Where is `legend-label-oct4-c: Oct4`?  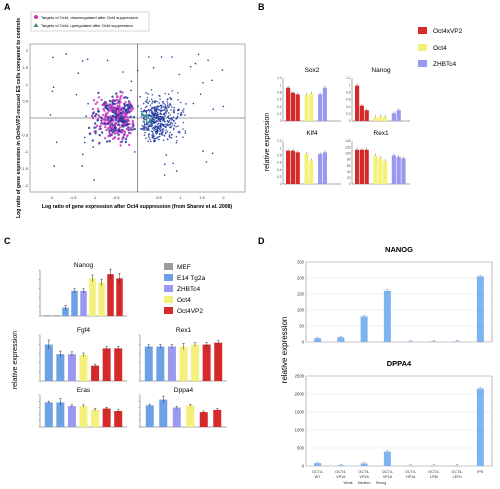 legend-label-oct4-c: Oct4 is located at coordinates (184, 300).